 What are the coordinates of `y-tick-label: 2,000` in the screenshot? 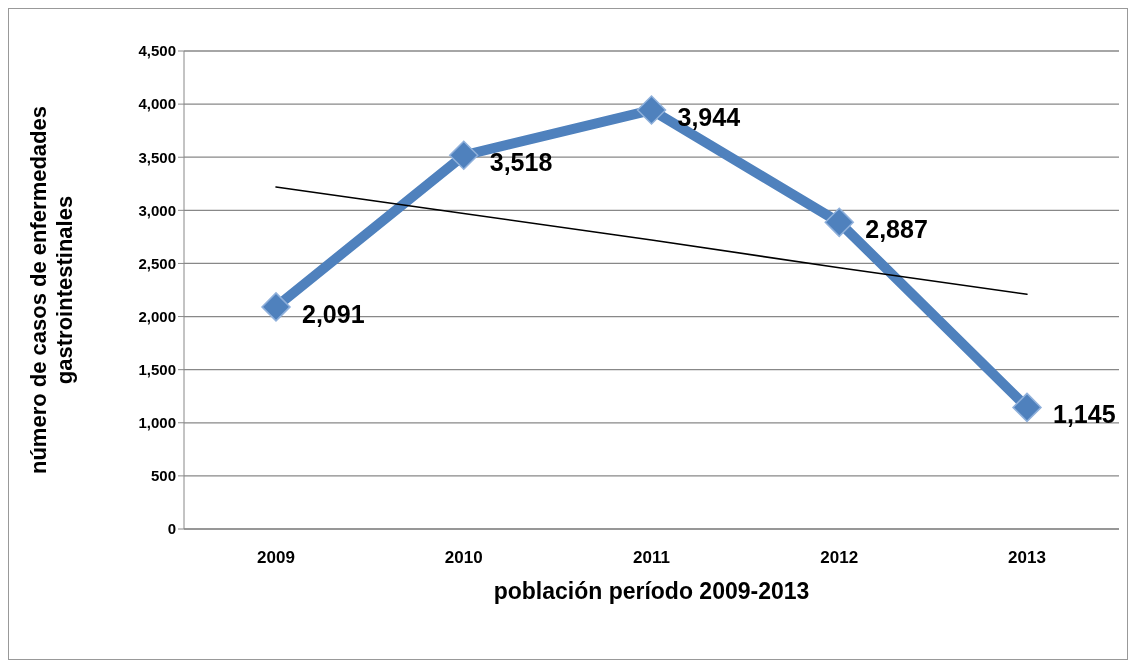 It's located at (157, 316).